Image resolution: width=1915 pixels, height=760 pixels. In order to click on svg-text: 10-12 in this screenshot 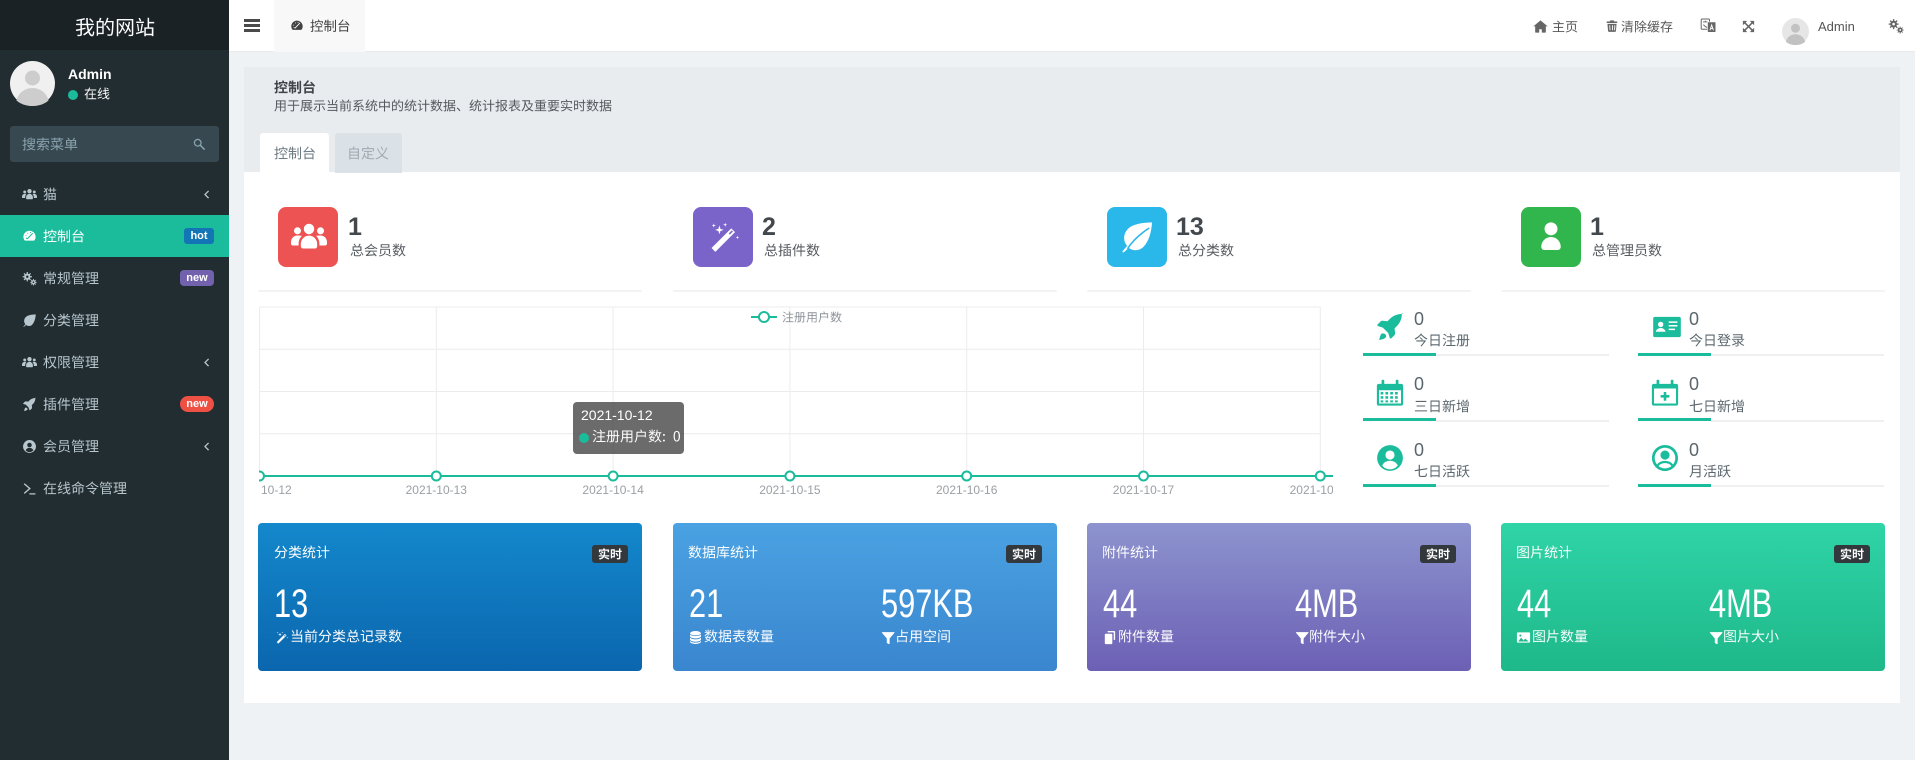, I will do `click(276, 490)`.